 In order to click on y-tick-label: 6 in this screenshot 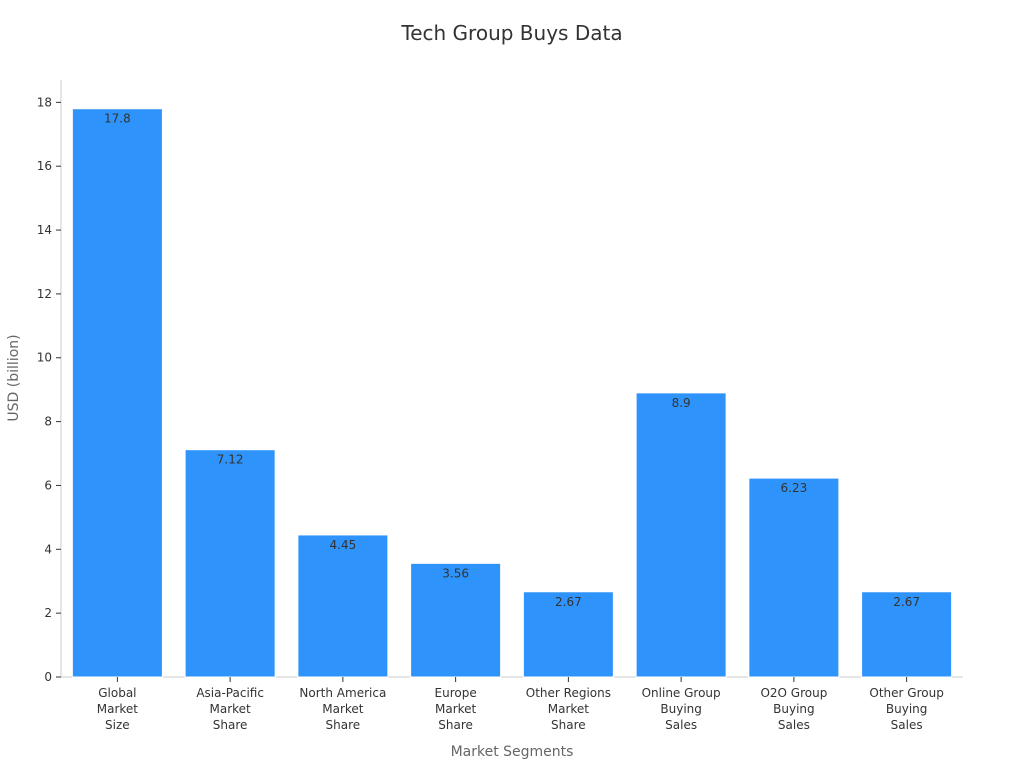, I will do `click(48, 485)`.